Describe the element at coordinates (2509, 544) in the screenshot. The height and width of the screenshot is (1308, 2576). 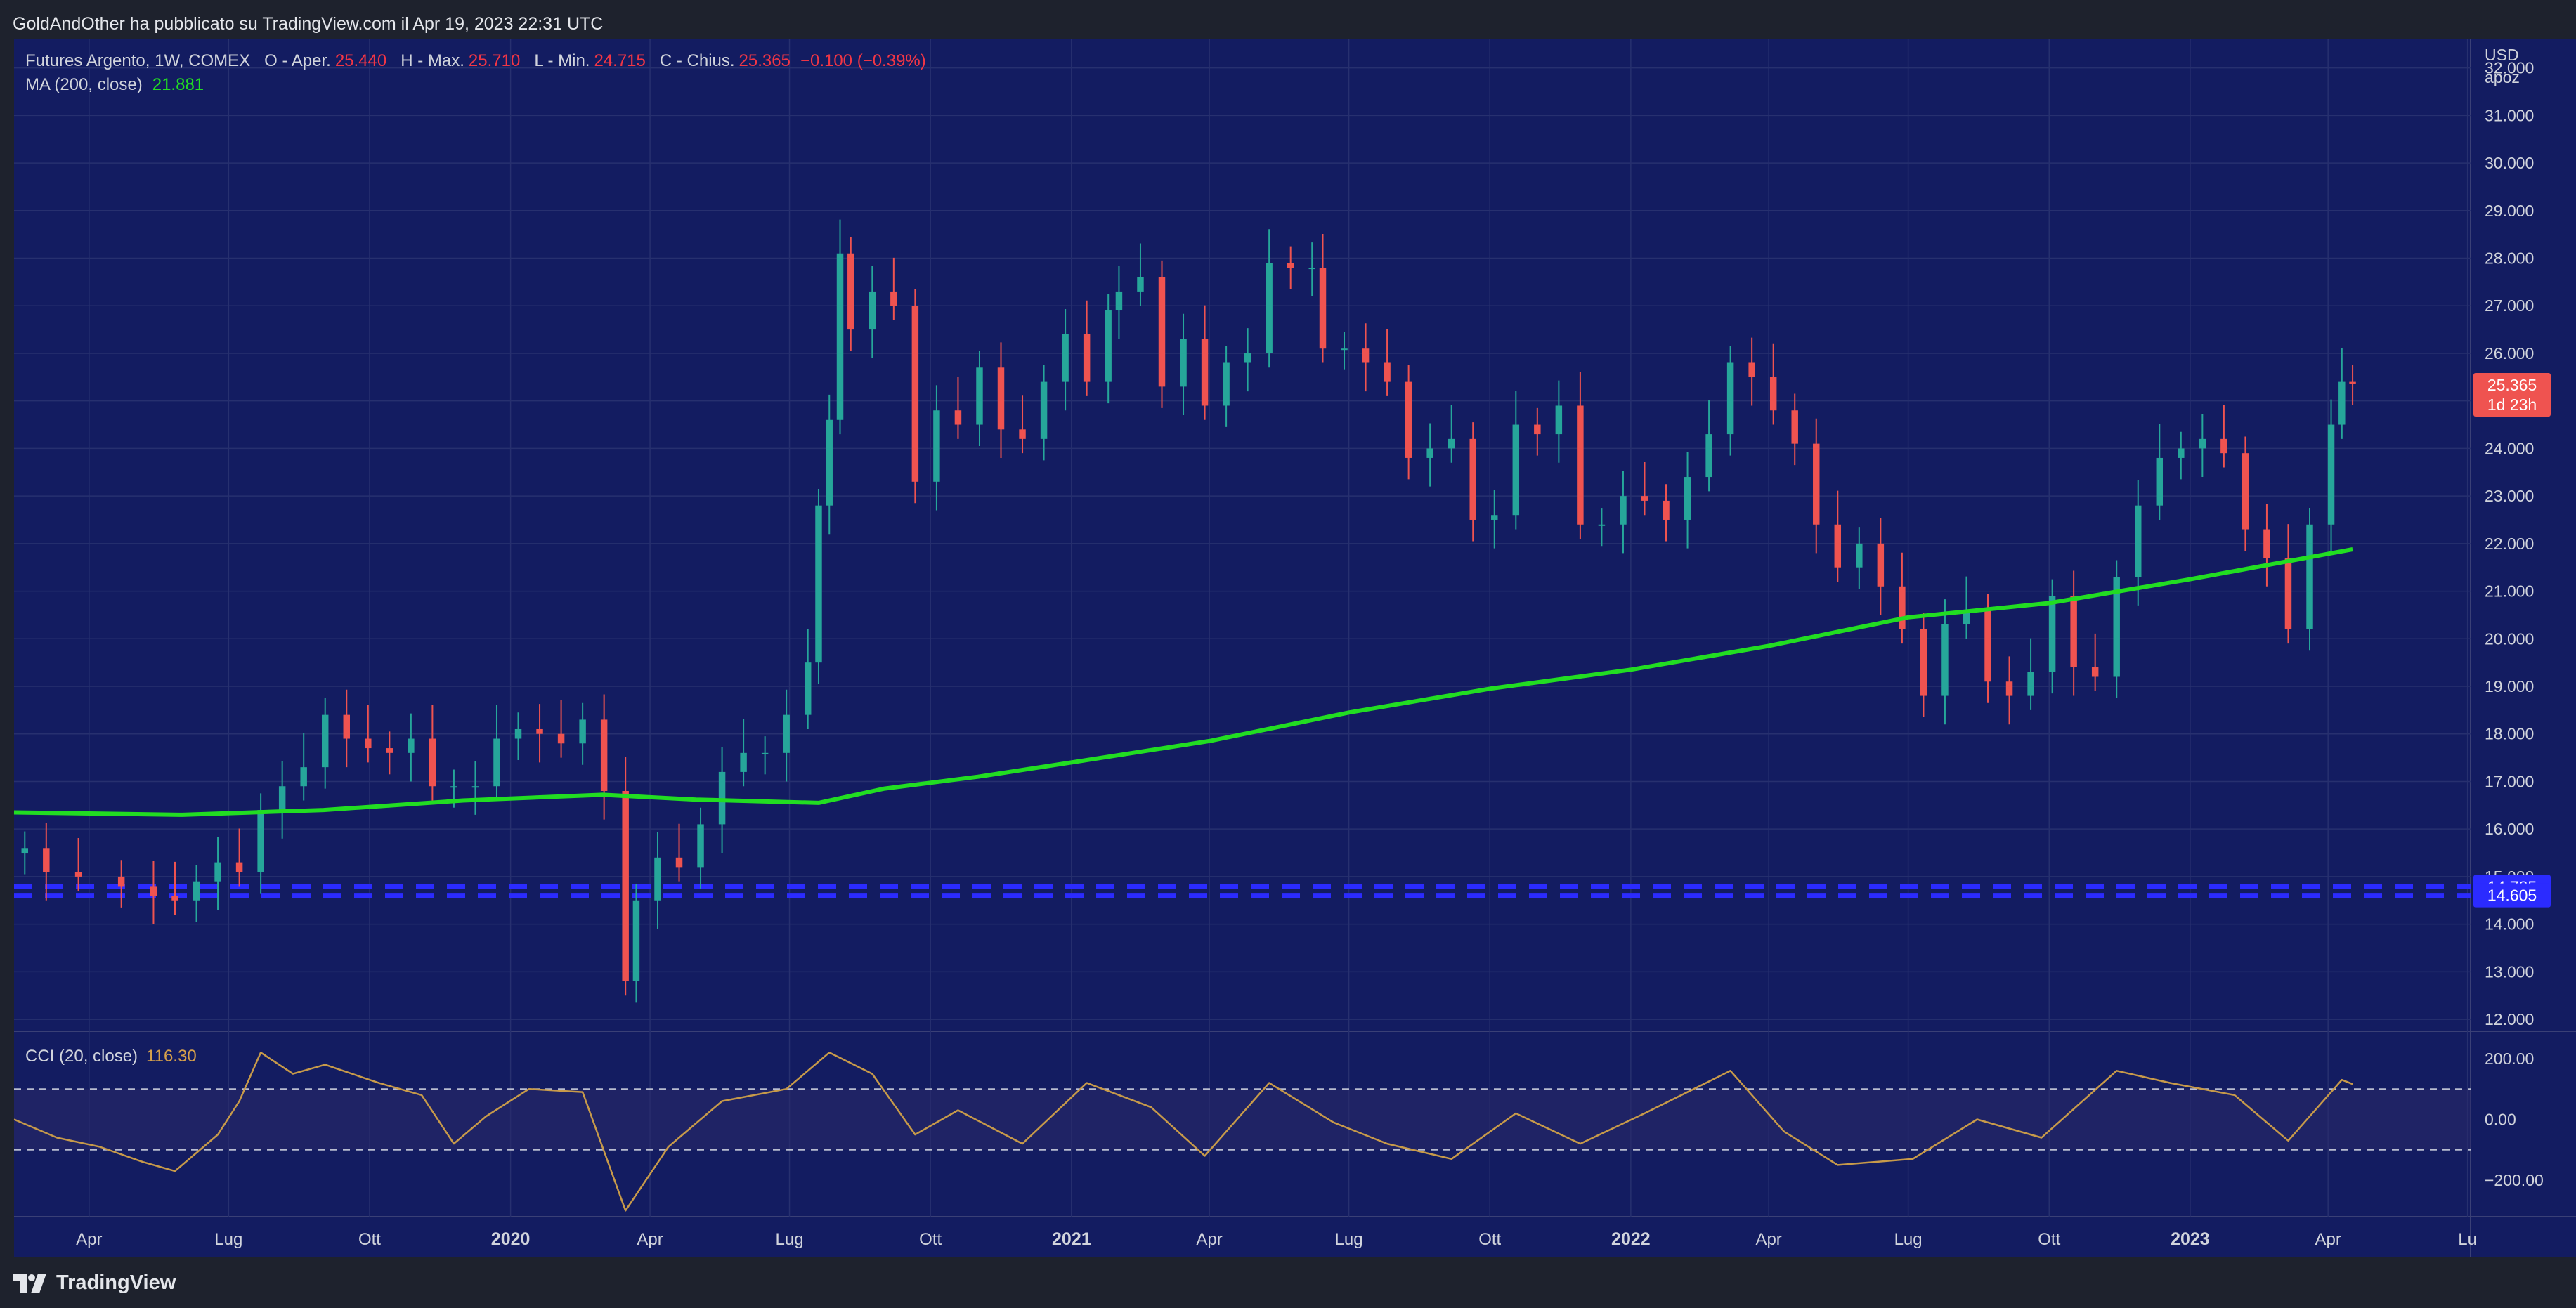
I see `price-tick-label: 22.000` at that location.